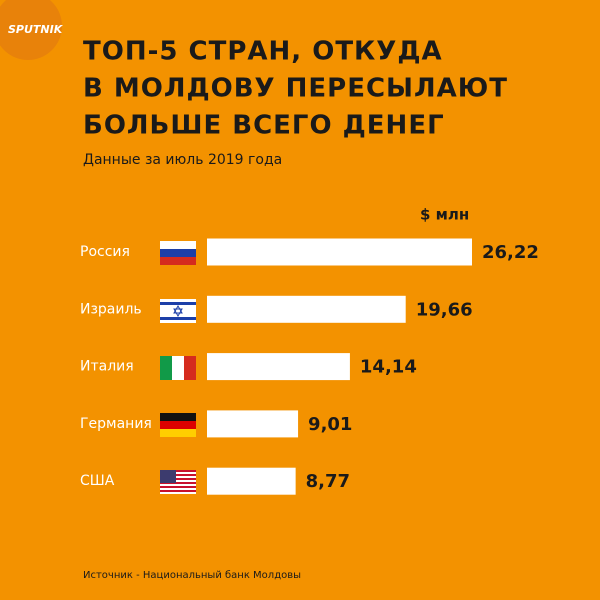 This screenshot has height=600, width=600. Describe the element at coordinates (105, 252) in the screenshot. I see `category-label: Россия` at that location.